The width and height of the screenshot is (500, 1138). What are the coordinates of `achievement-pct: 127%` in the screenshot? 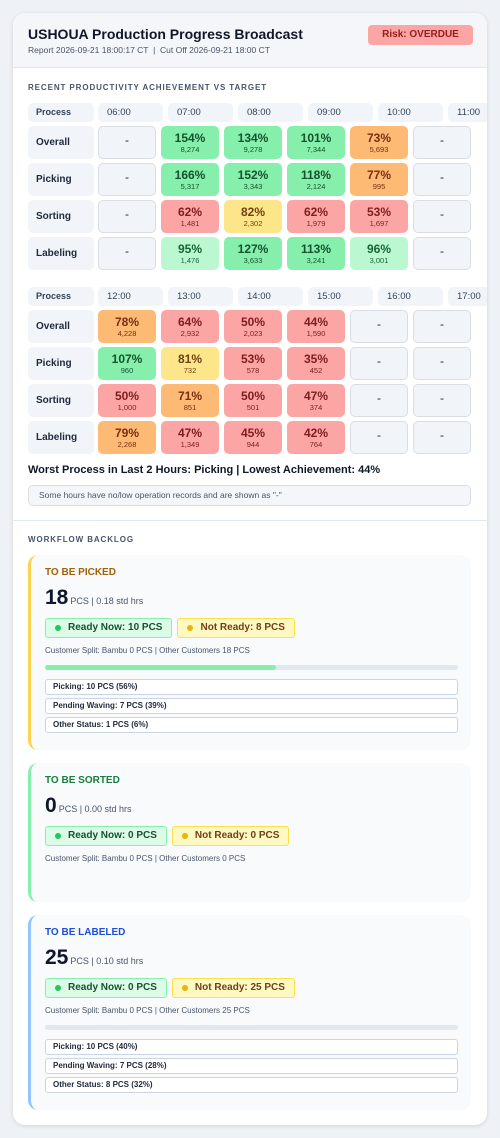 It's located at (253, 249).